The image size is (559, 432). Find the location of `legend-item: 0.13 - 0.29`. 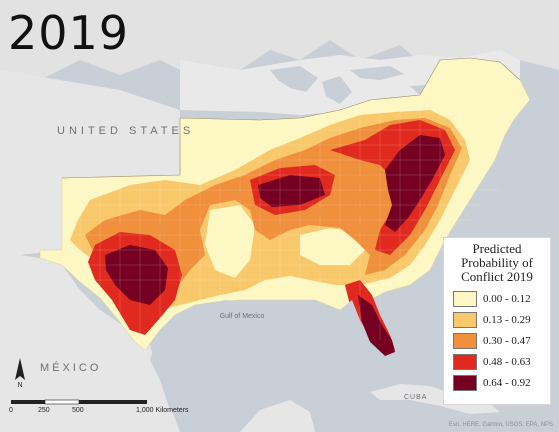

legend-item: 0.13 - 0.29 is located at coordinates (501, 320).